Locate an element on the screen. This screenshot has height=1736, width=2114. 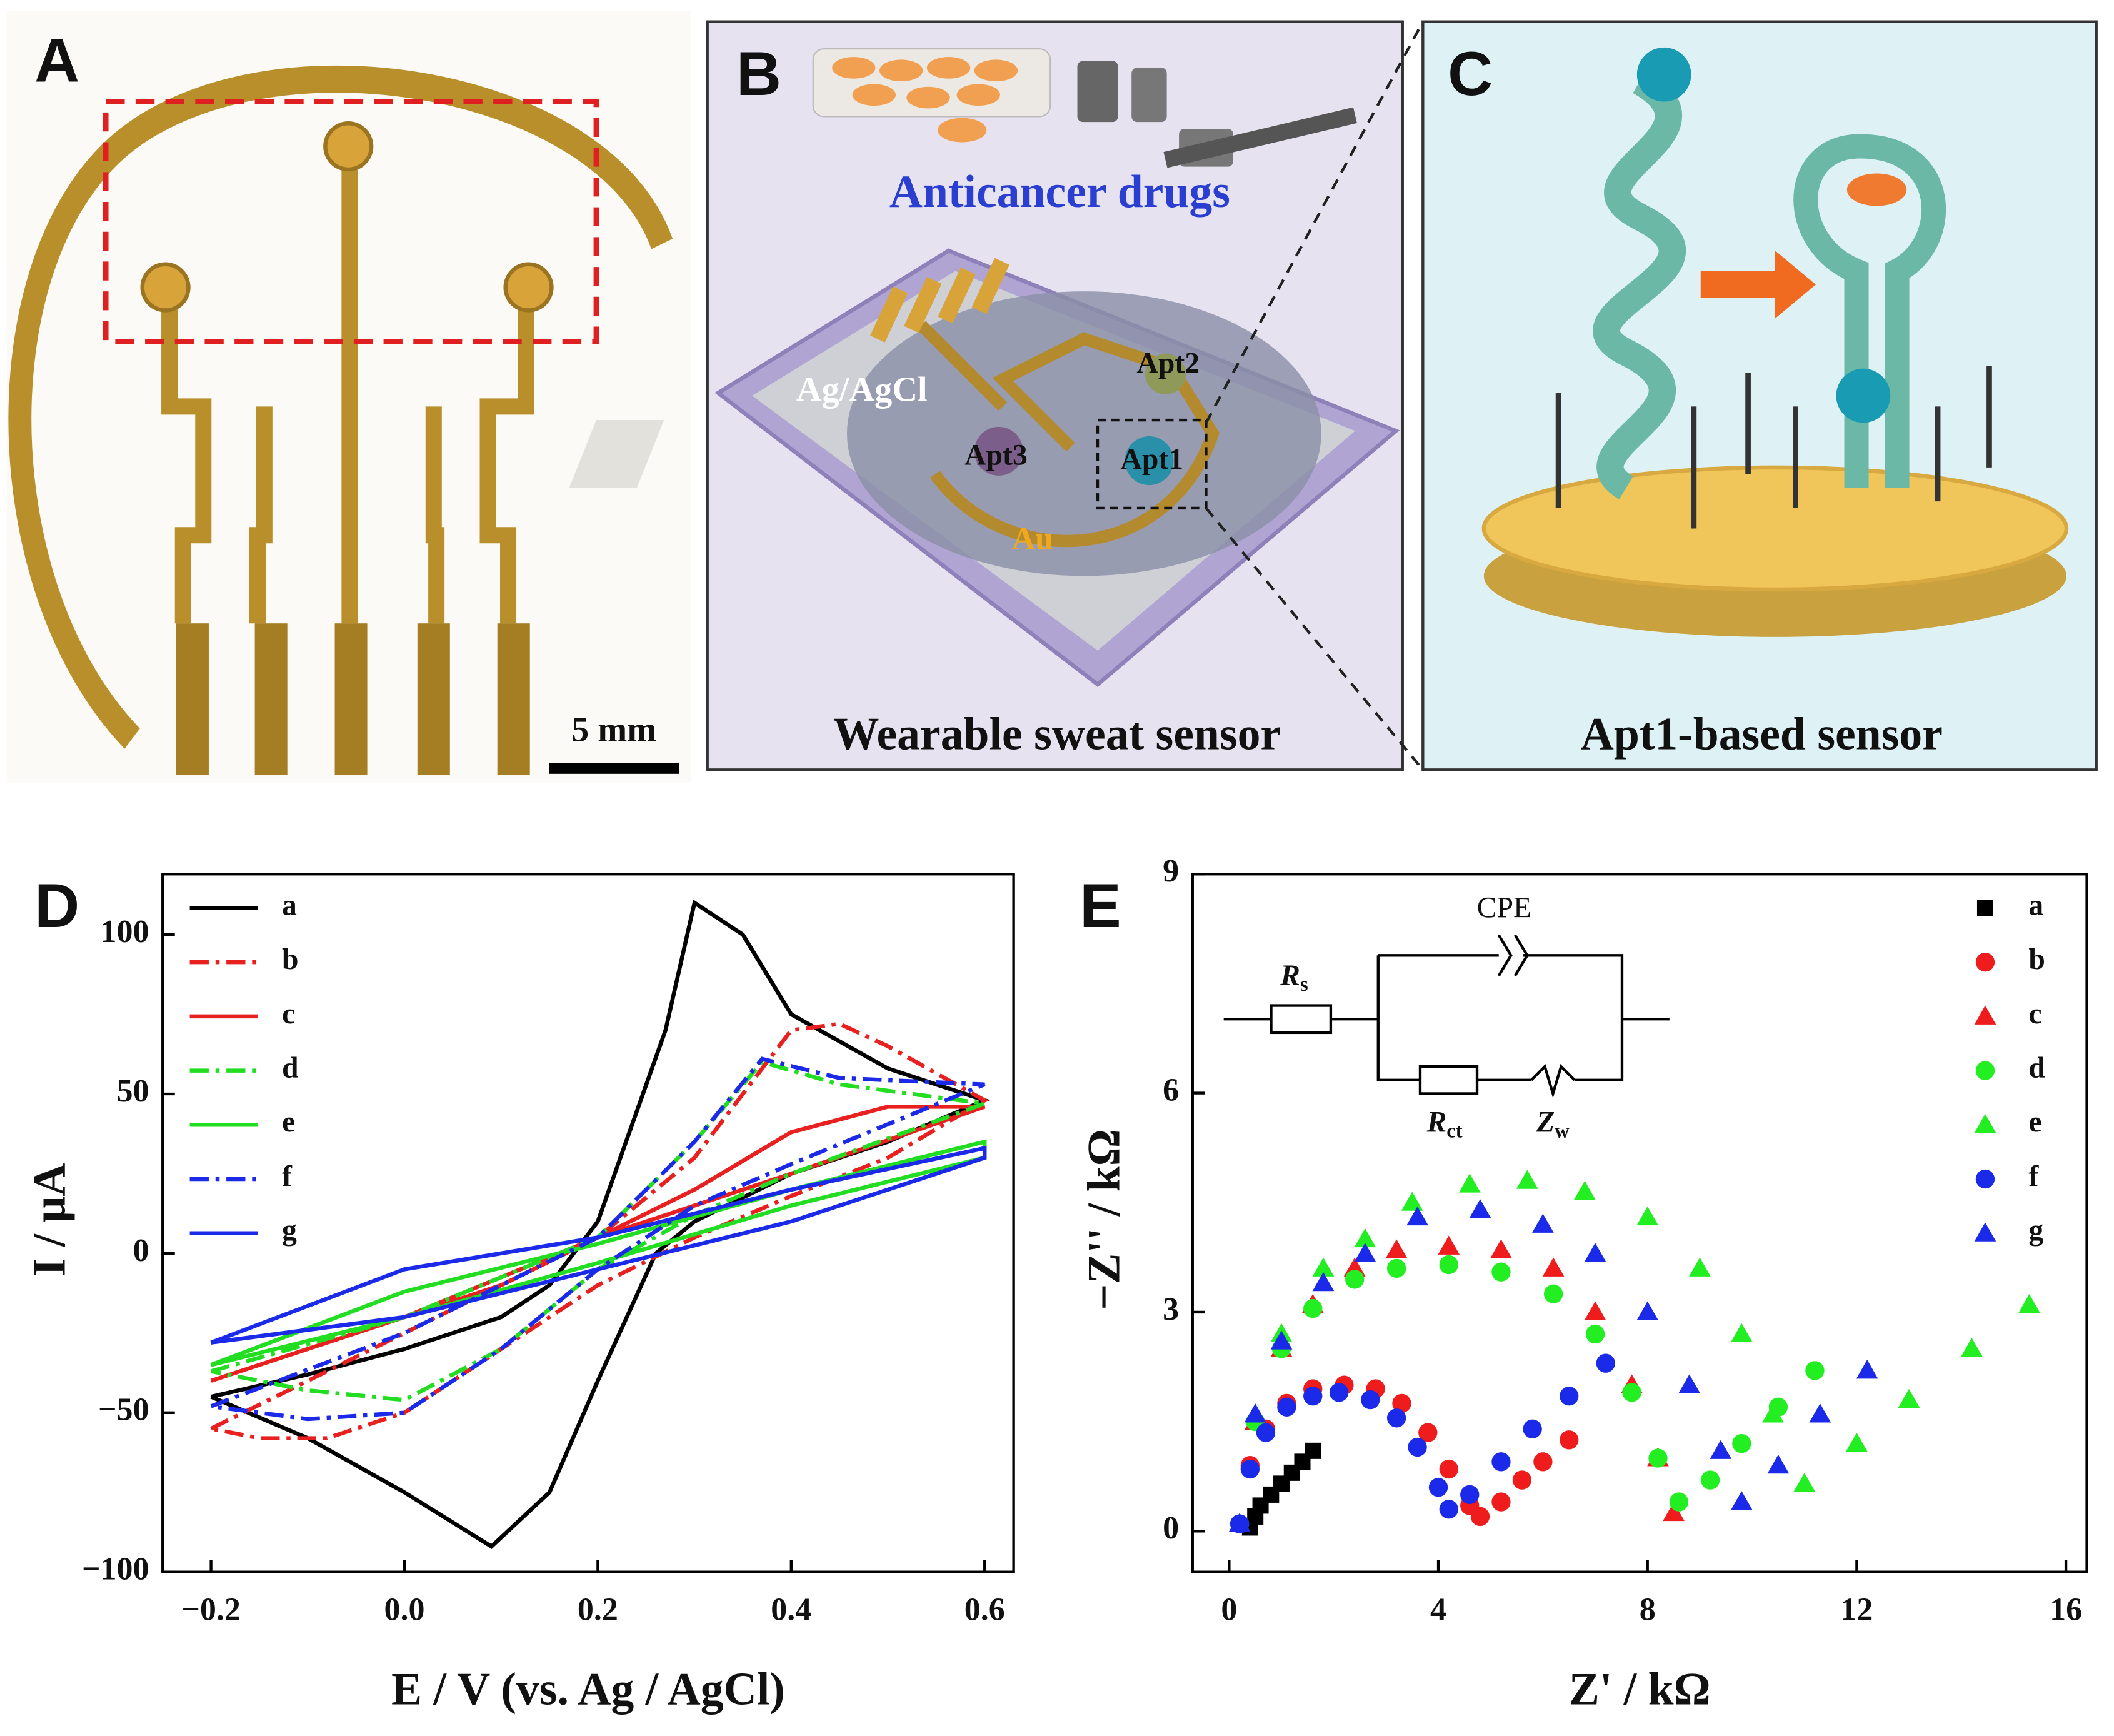
highlight-box is located at coordinates (351, 222).